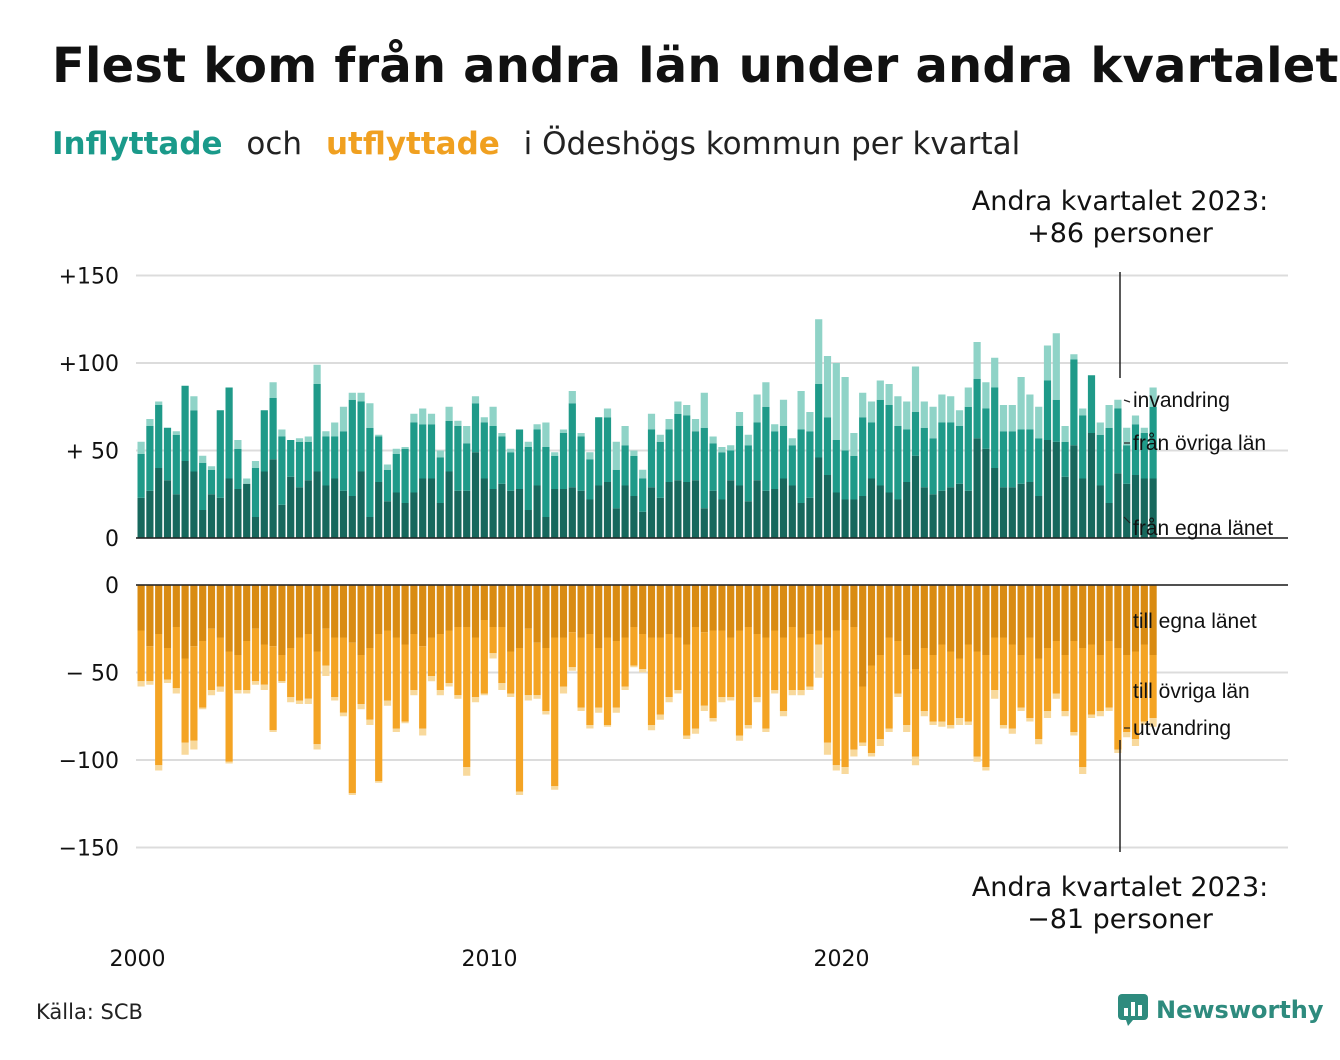  I want to click on out-y-tick-label: −150, so click(89, 849).